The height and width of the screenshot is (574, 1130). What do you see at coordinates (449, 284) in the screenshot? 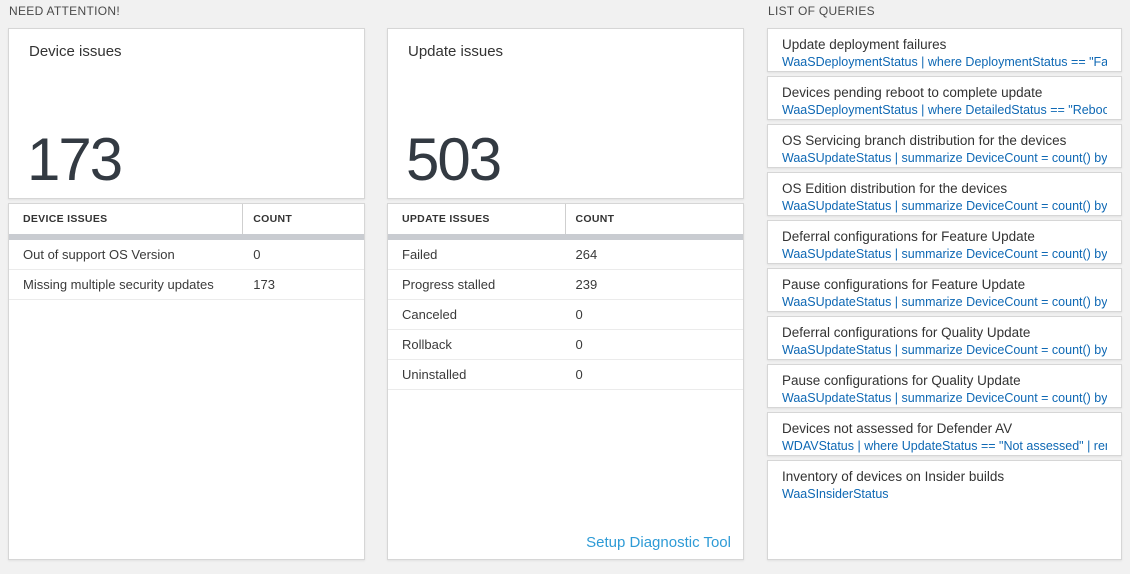
I see `issue-label: Progress stalled` at bounding box center [449, 284].